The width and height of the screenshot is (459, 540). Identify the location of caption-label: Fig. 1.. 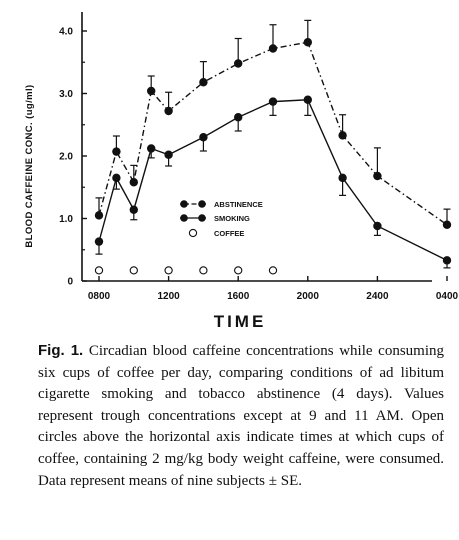
(61, 350).